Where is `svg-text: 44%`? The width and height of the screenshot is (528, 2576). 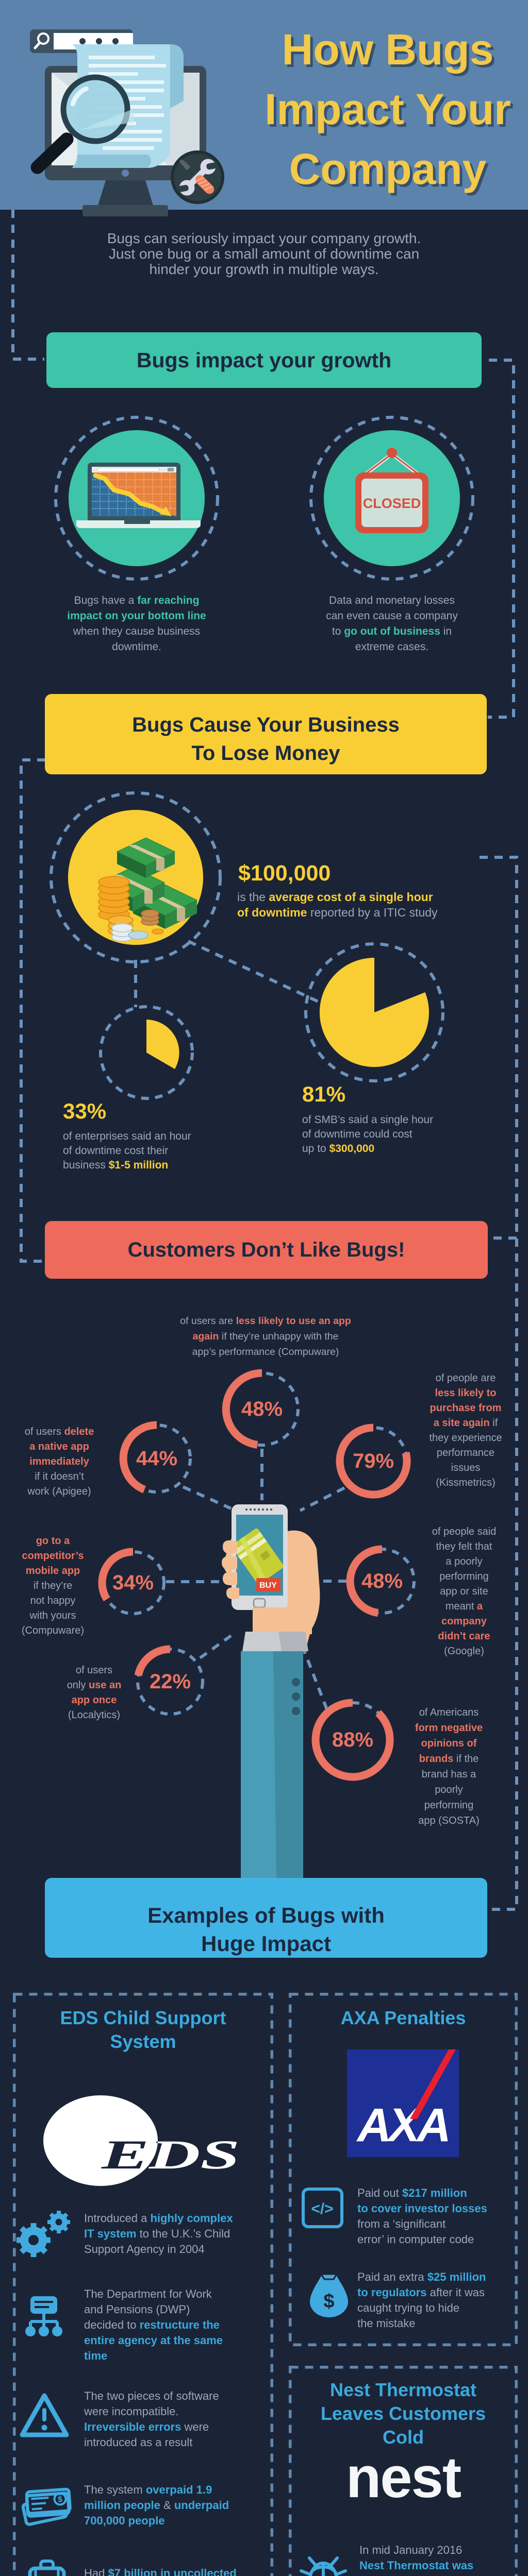
svg-text: 44% is located at coordinates (156, 1458).